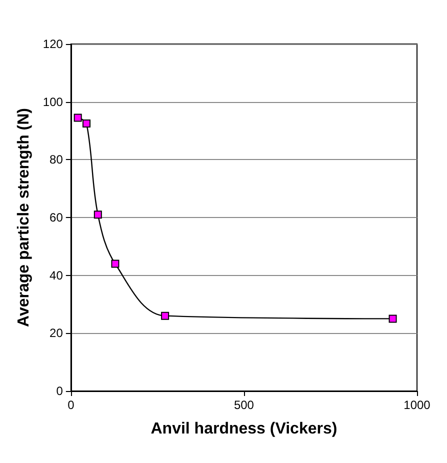  Describe the element at coordinates (417, 405) in the screenshot. I see `x-tick-label: 1000` at that location.